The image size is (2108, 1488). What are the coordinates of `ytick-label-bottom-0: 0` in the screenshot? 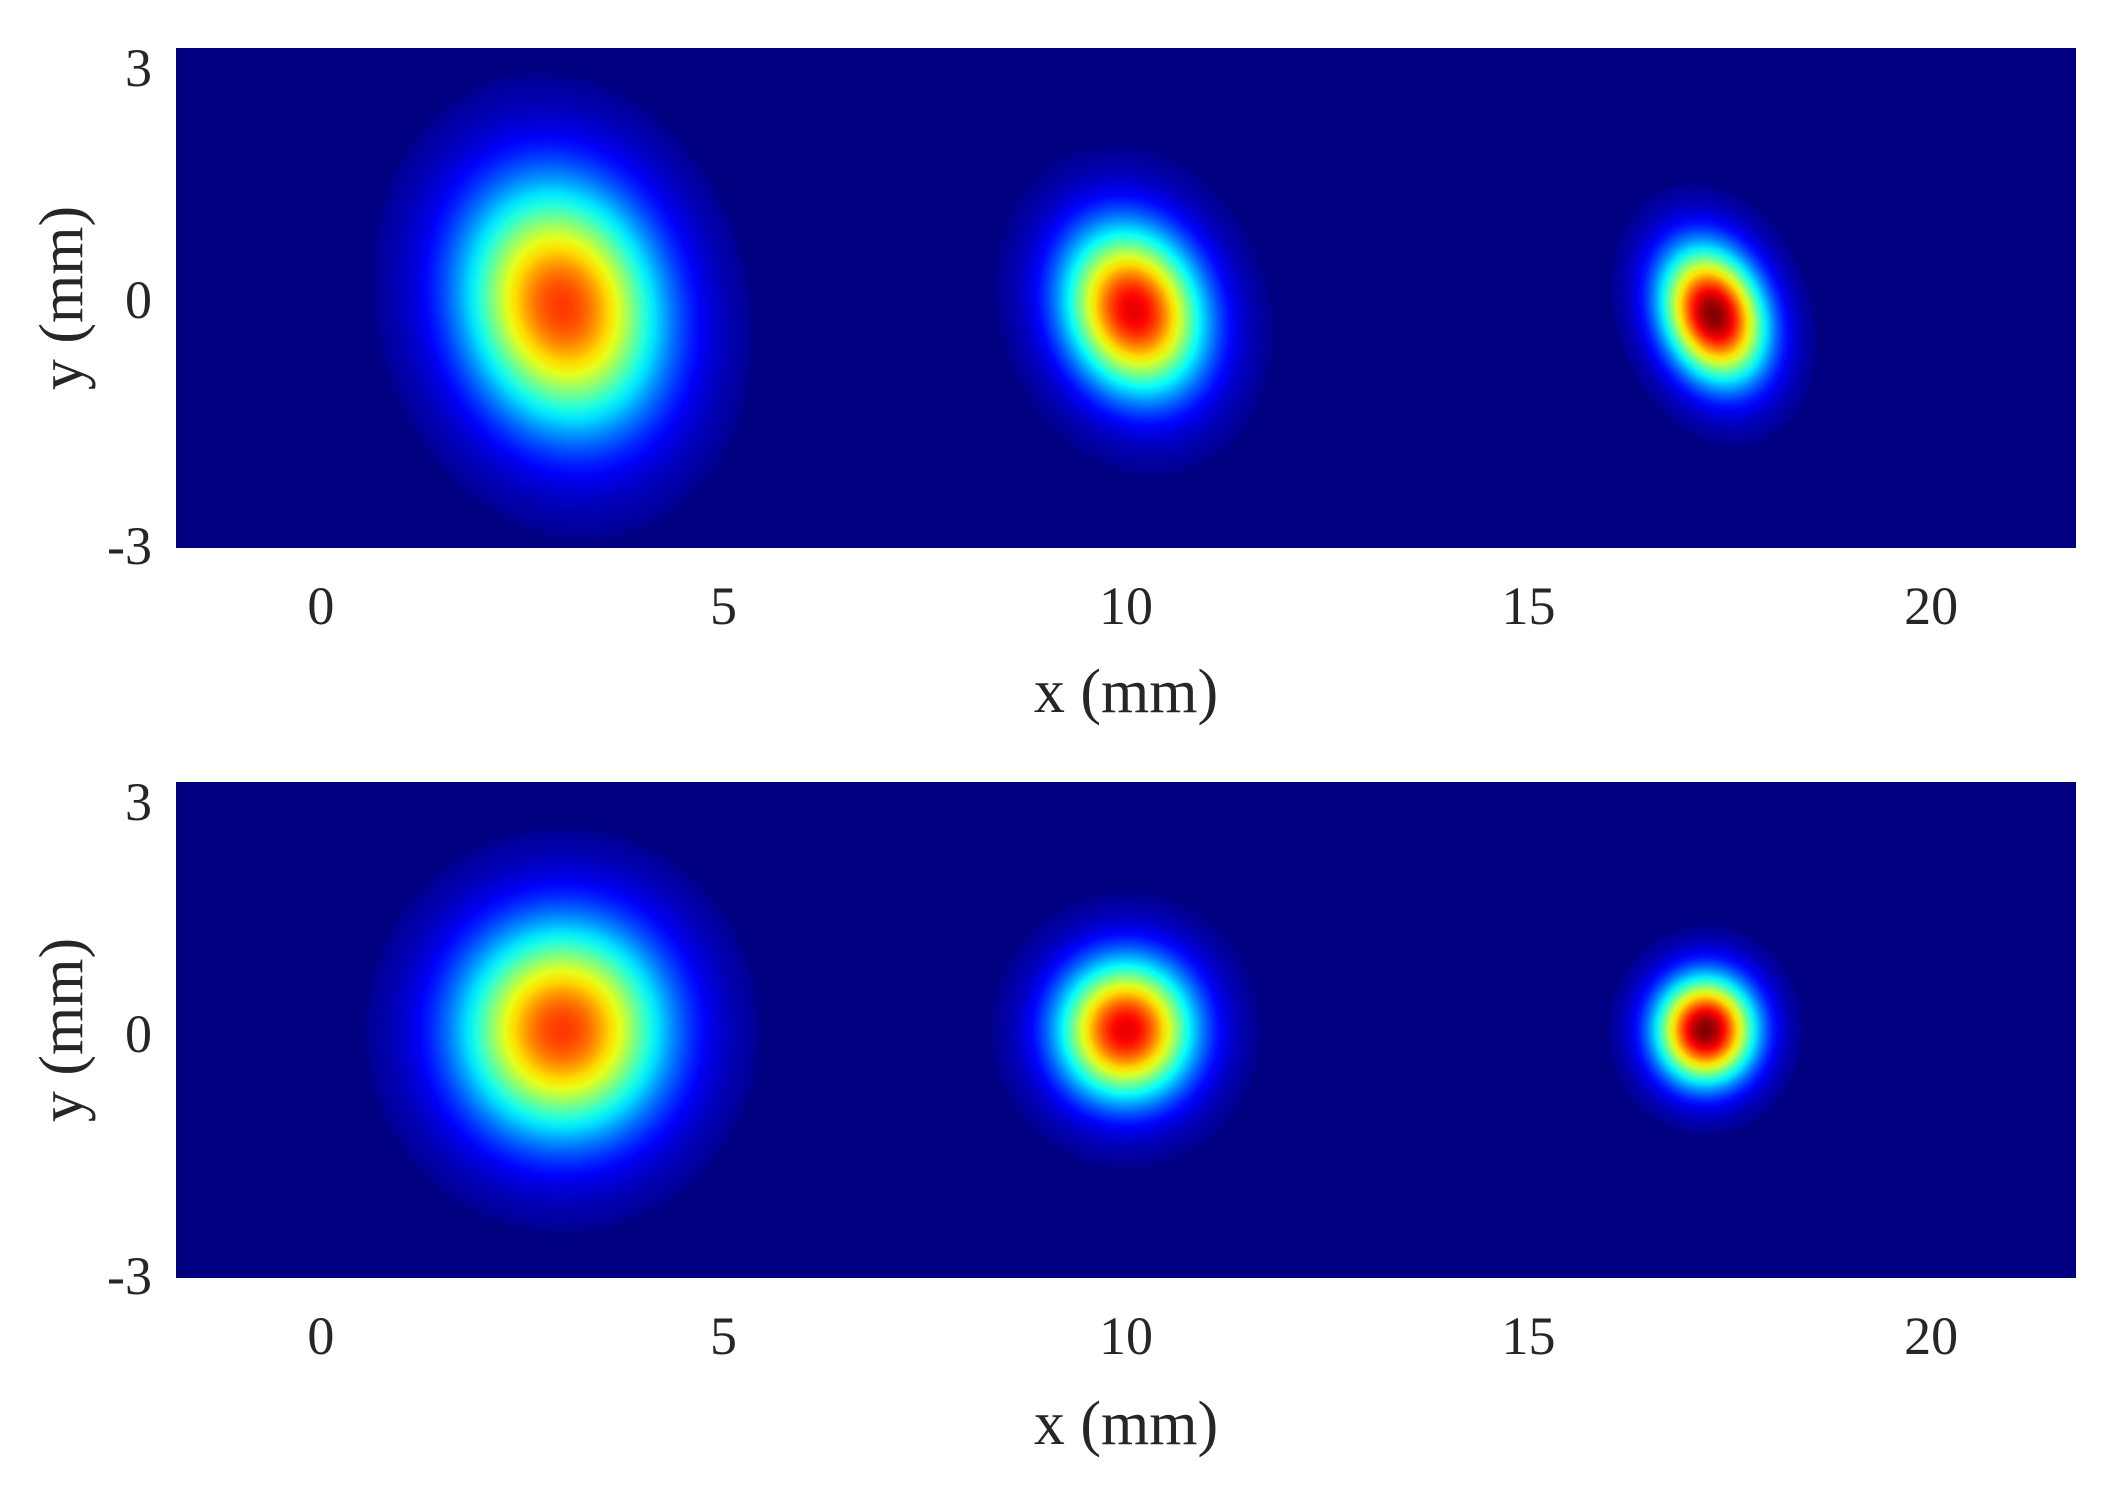 It's located at (138, 1034).